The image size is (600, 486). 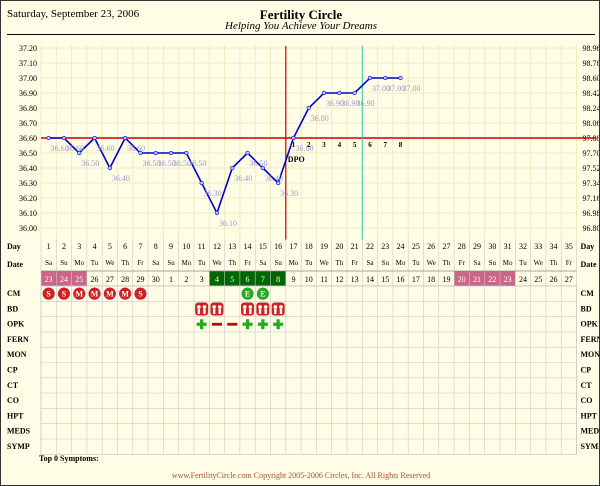 I want to click on date-label: 8, so click(x=278, y=279).